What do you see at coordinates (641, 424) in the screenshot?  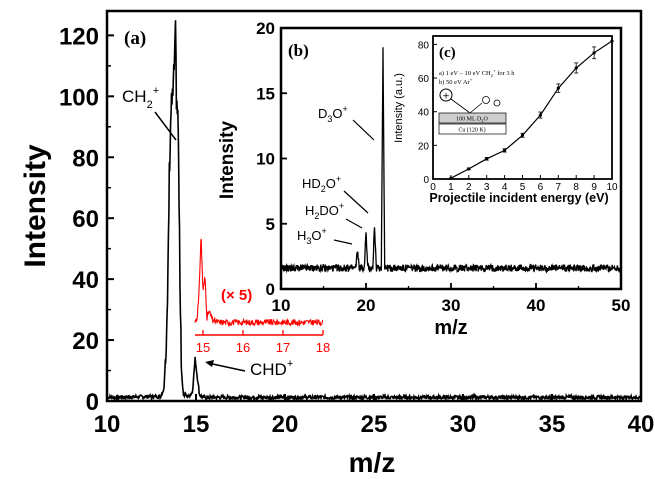 I see `panel-a-xtick-label: 40` at bounding box center [641, 424].